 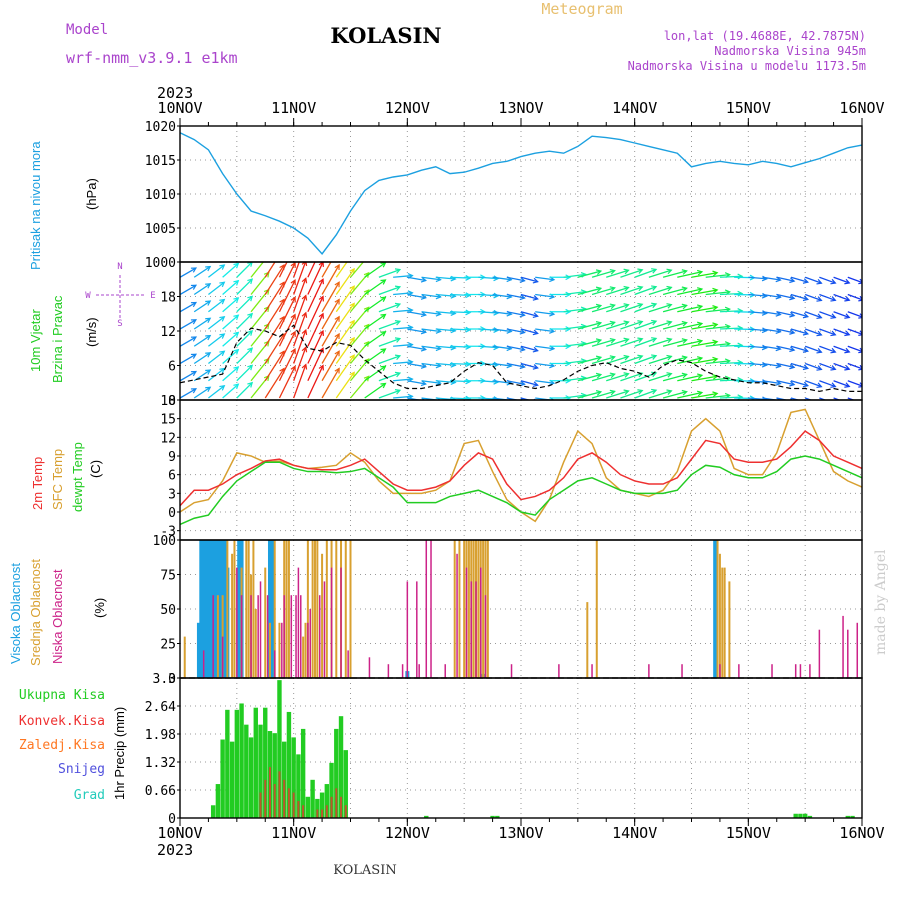 What do you see at coordinates (168, 332) in the screenshot?
I see `y-tick-label: 12` at bounding box center [168, 332].